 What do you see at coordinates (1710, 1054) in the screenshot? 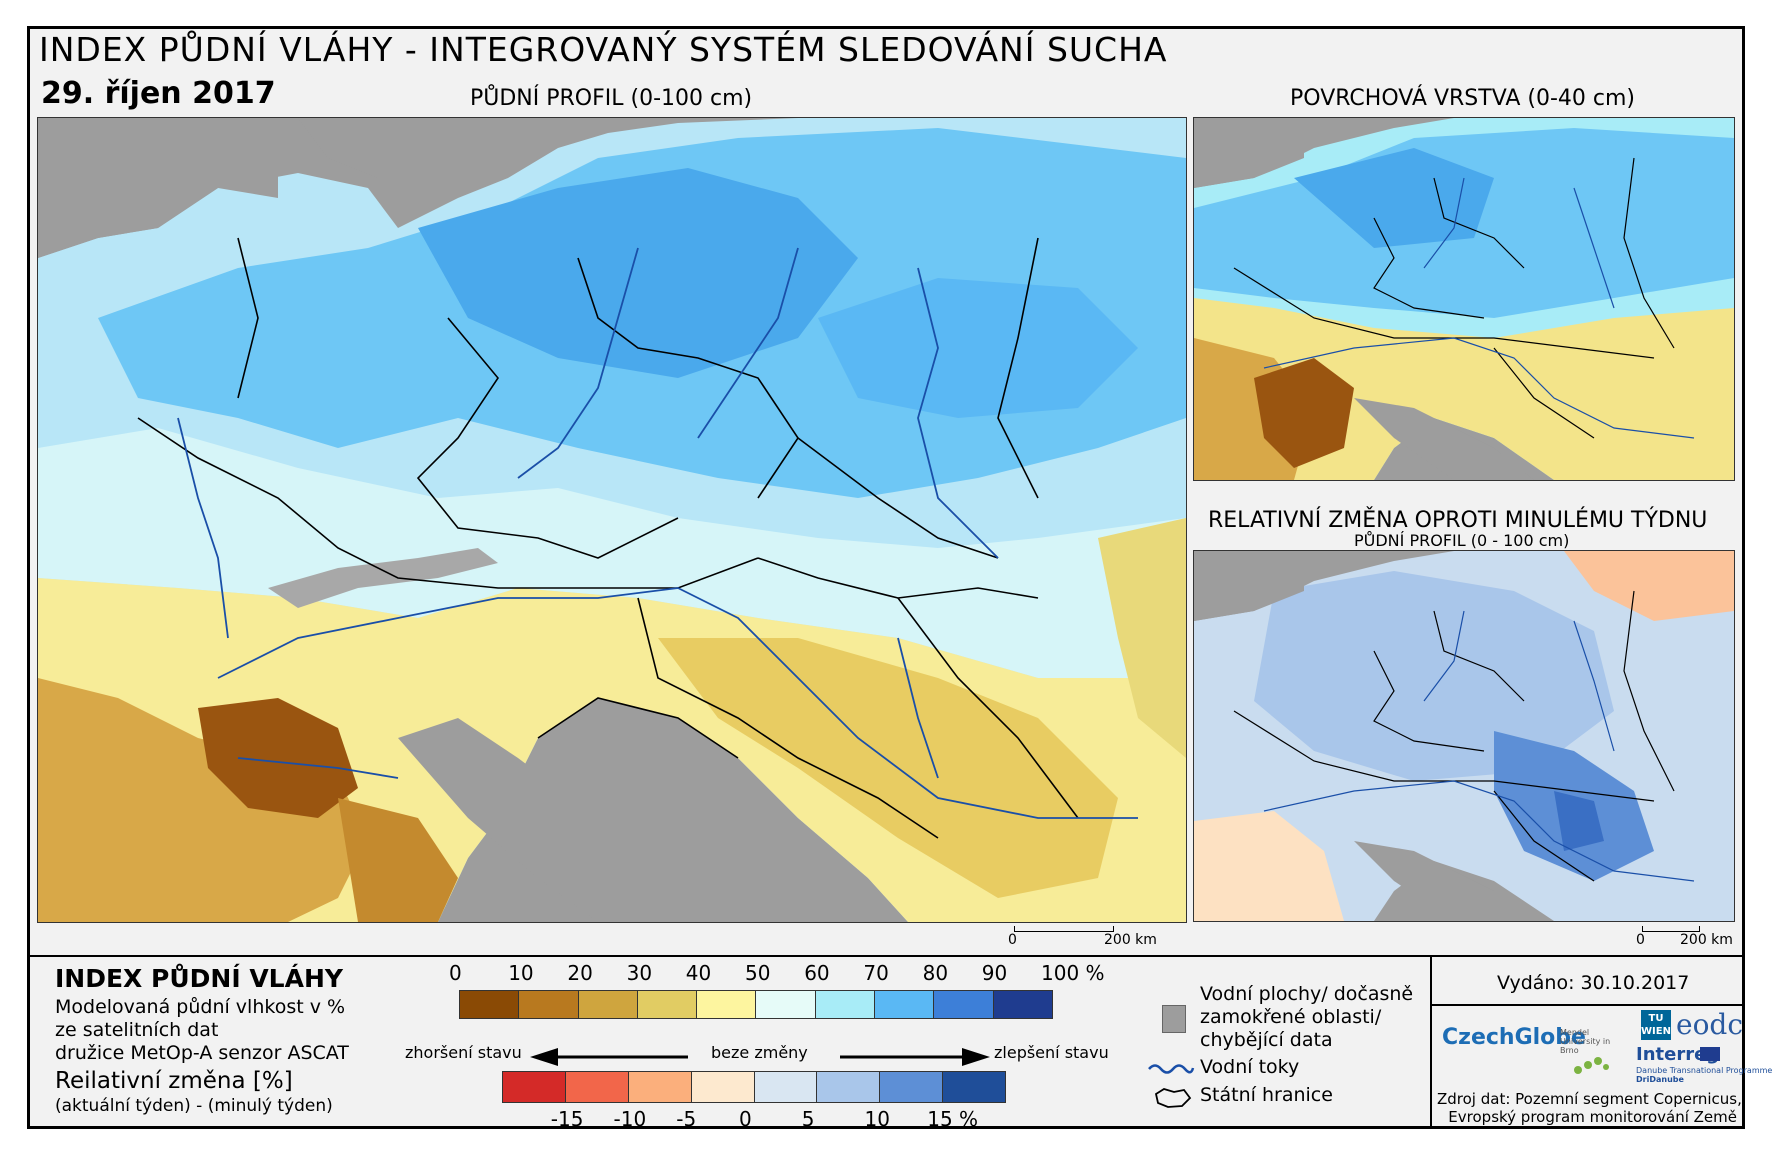
I see `eu-flag-icon` at bounding box center [1710, 1054].